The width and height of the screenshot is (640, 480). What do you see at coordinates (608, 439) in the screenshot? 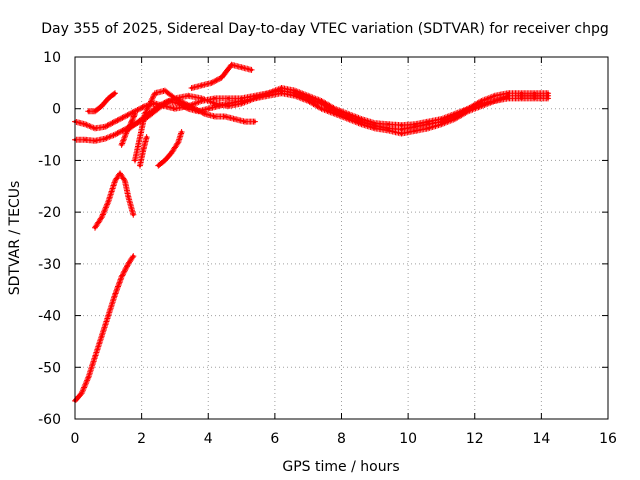
I see `x-tick-label: 16` at bounding box center [608, 439].